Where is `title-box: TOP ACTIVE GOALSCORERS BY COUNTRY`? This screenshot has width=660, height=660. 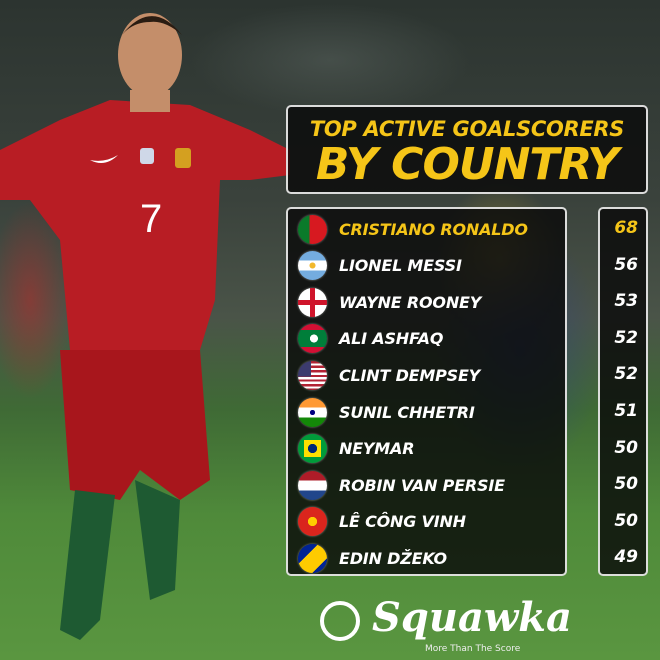 title-box: TOP ACTIVE GOALSCORERS BY COUNTRY is located at coordinates (467, 149).